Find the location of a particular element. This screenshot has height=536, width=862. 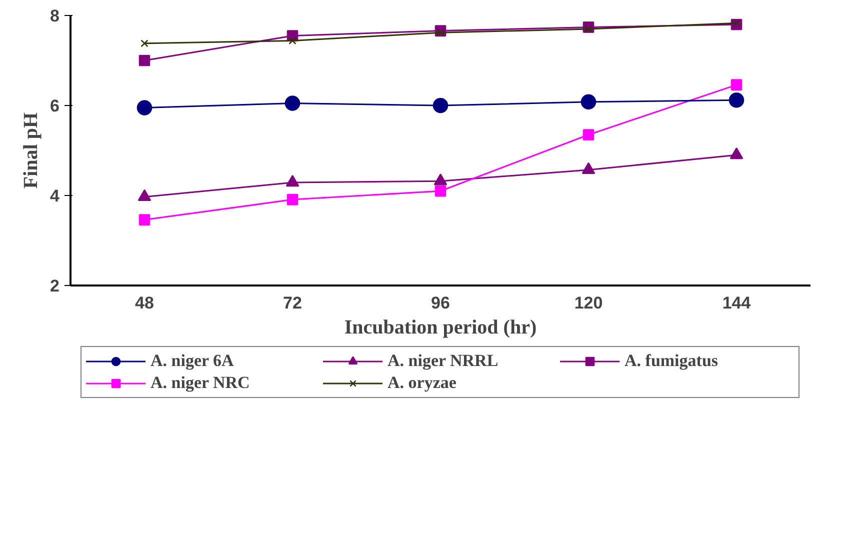

legend-label: A. niger NRRL is located at coordinates (444, 361).